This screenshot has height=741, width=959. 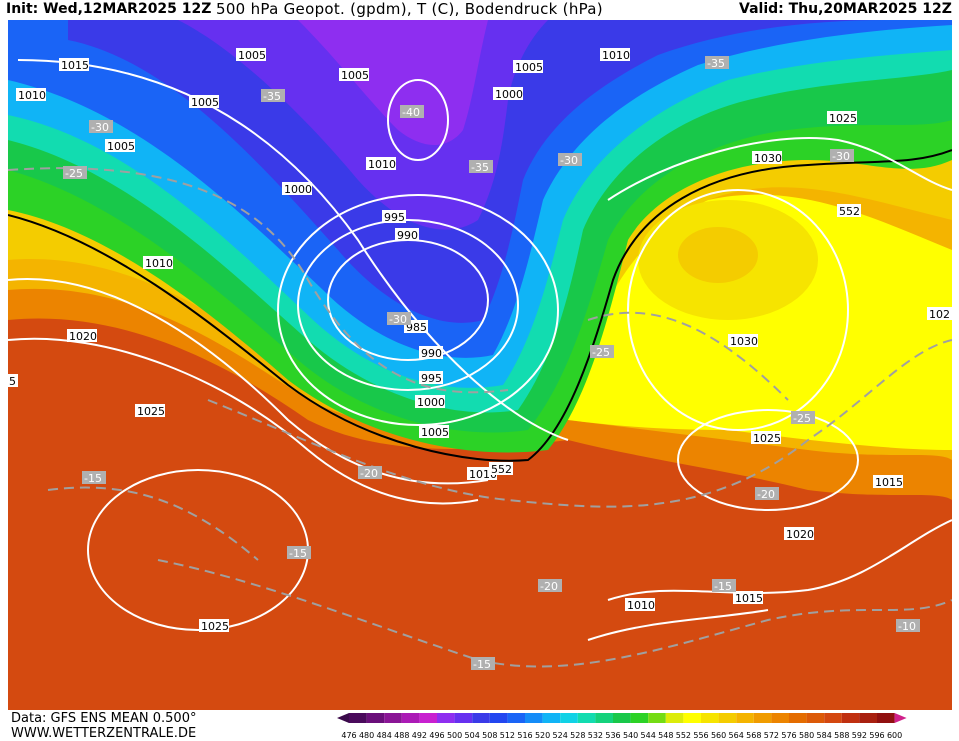 What do you see at coordinates (859, 735) in the screenshot?
I see `legend-tick-label: 592` at bounding box center [859, 735].